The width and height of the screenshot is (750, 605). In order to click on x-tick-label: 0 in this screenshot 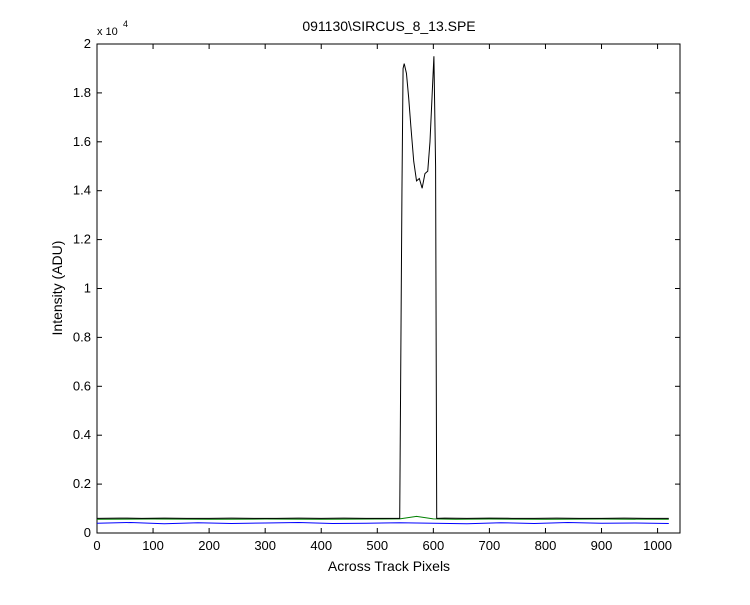, I will do `click(96, 545)`.